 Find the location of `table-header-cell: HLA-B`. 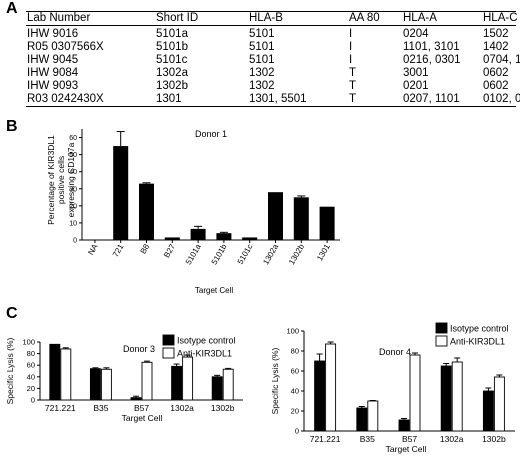

table-header-cell: HLA-B is located at coordinates (266, 18).